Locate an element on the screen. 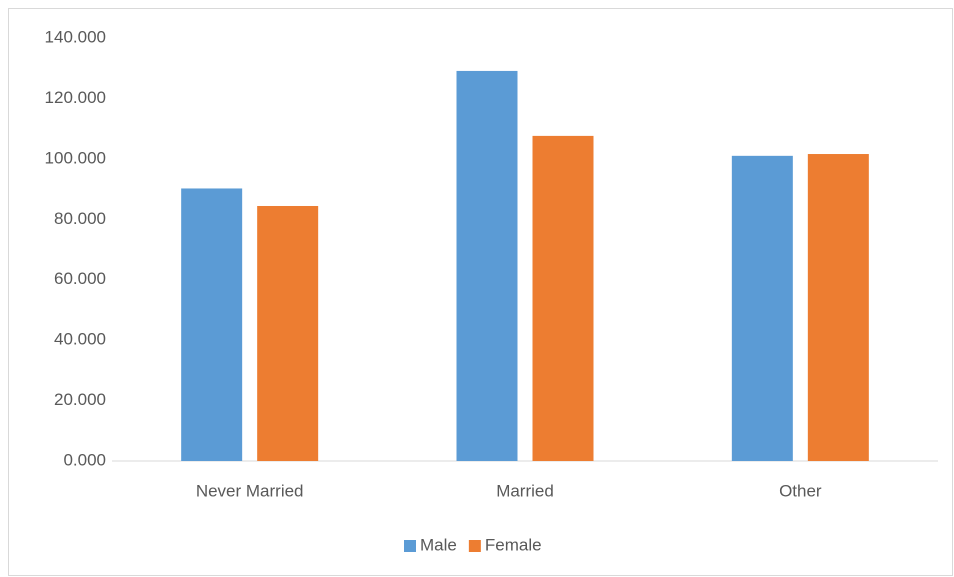 The image size is (954, 577). x-tick-label: Married is located at coordinates (525, 490).